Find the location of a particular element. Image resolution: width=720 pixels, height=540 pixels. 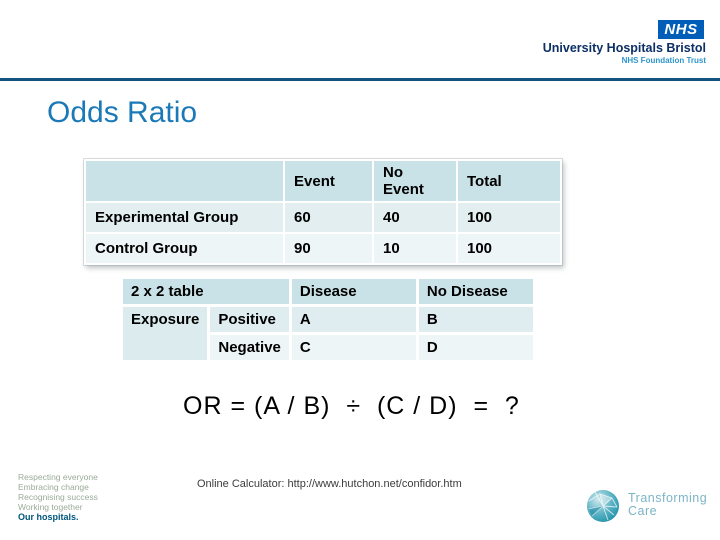

results-header-empty is located at coordinates (184, 181).